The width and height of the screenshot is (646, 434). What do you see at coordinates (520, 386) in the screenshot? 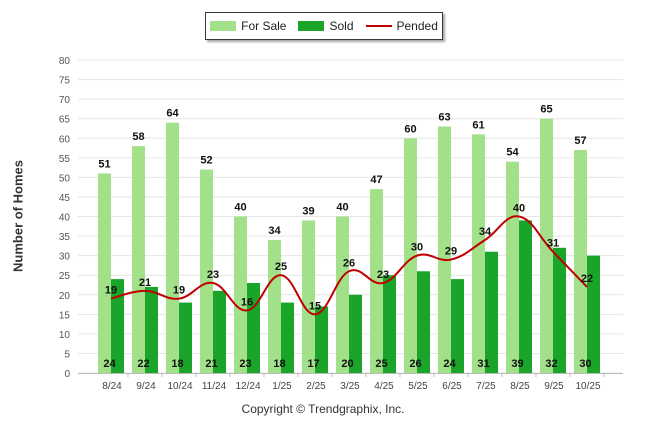
I see `x-tick-label: 8/25` at bounding box center [520, 386].